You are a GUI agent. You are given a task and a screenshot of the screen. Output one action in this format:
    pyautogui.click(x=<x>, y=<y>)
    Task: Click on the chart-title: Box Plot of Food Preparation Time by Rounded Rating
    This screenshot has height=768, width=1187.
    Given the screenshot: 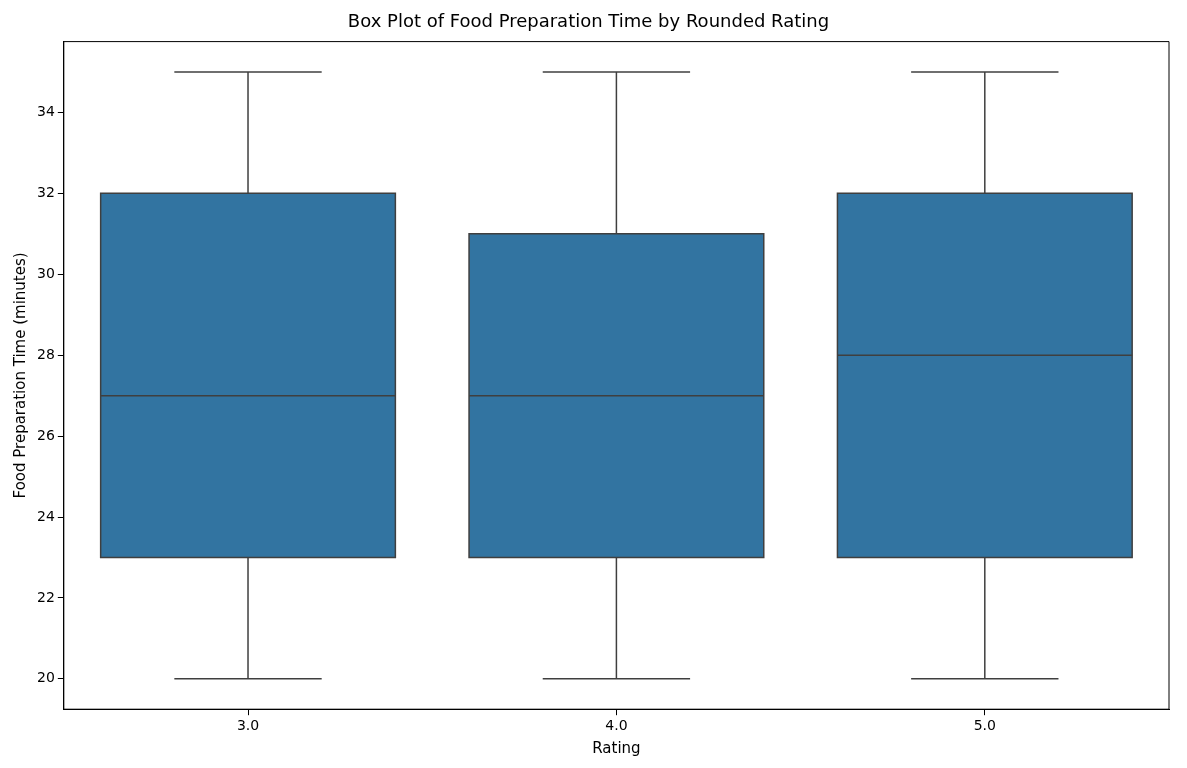 What is the action you would take?
    pyautogui.click(x=588, y=21)
    